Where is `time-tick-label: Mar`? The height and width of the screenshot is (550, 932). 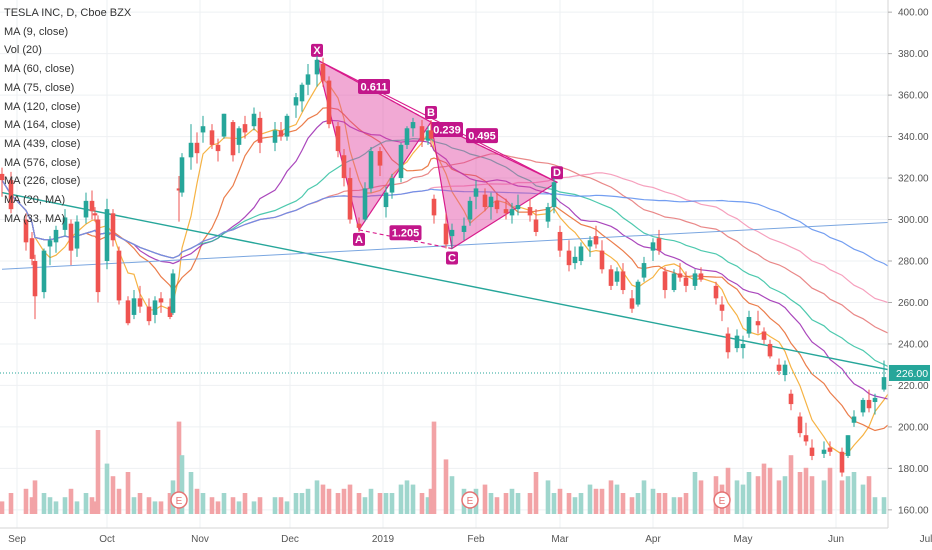 time-tick-label: Mar is located at coordinates (560, 539).